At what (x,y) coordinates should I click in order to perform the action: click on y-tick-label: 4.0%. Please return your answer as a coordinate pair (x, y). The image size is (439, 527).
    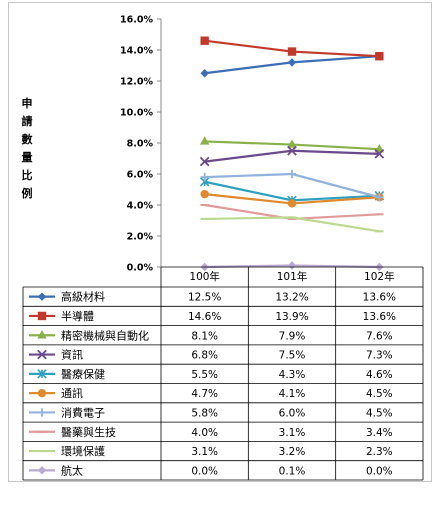
    Looking at the image, I should click on (140, 206).